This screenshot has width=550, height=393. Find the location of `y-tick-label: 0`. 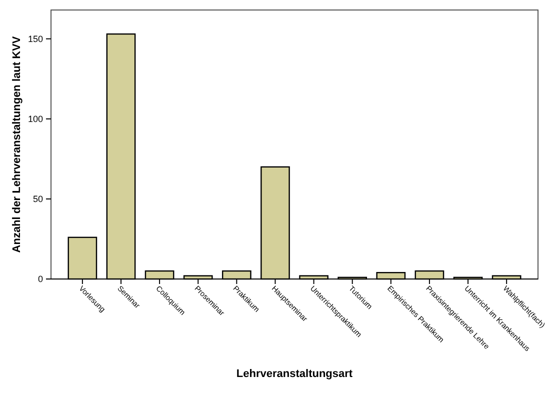

y-tick-label: 0 is located at coordinates (40, 279).